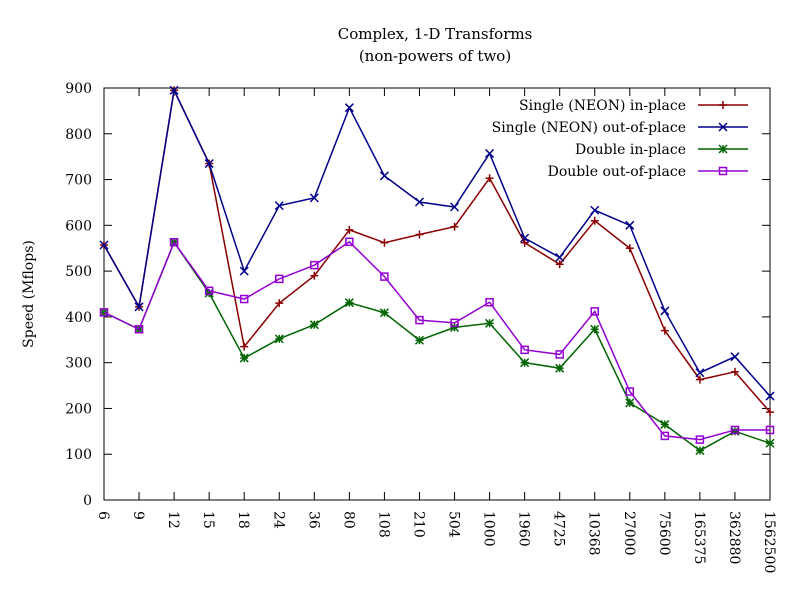 The height and width of the screenshot is (600, 800). What do you see at coordinates (418, 524) in the screenshot?
I see `x-tick-label-9: 210` at bounding box center [418, 524].